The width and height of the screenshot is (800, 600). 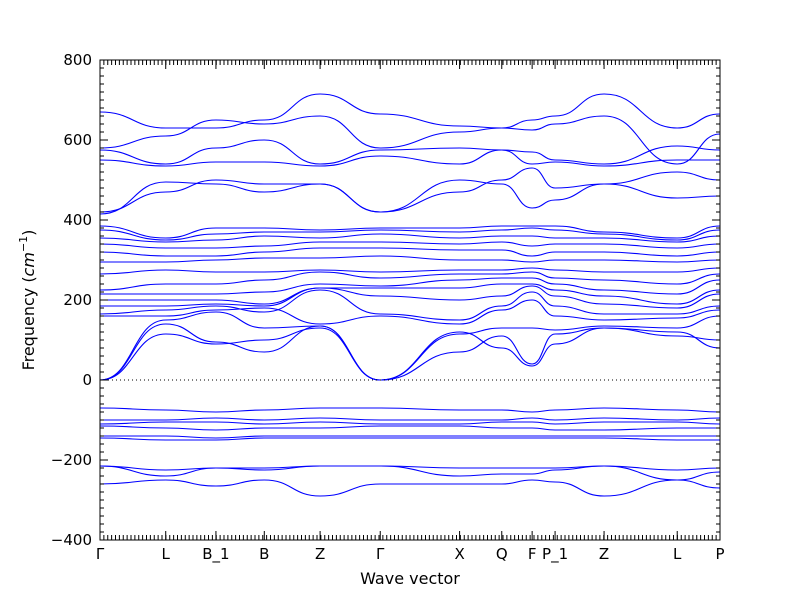 What do you see at coordinates (27, 300) in the screenshot?
I see `y-axis-title: Frequency (cm−1)` at bounding box center [27, 300].